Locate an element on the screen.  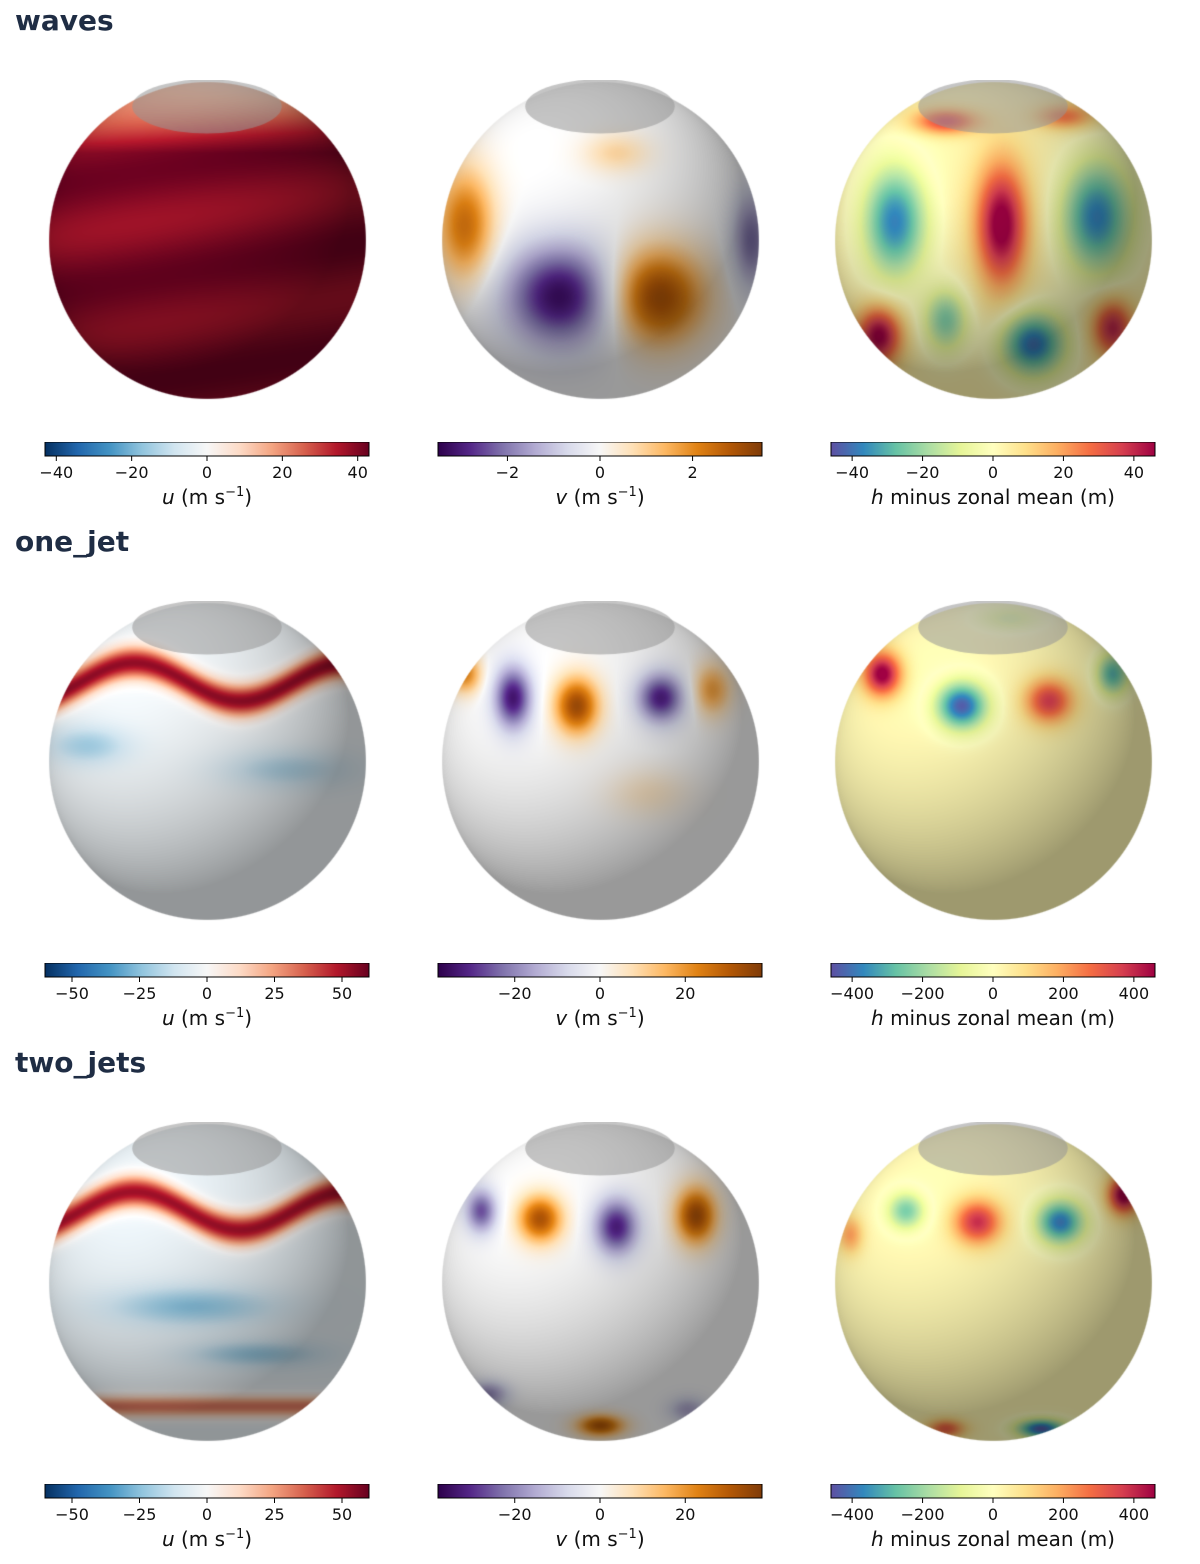
sphere-waves-v is located at coordinates (600, 240).